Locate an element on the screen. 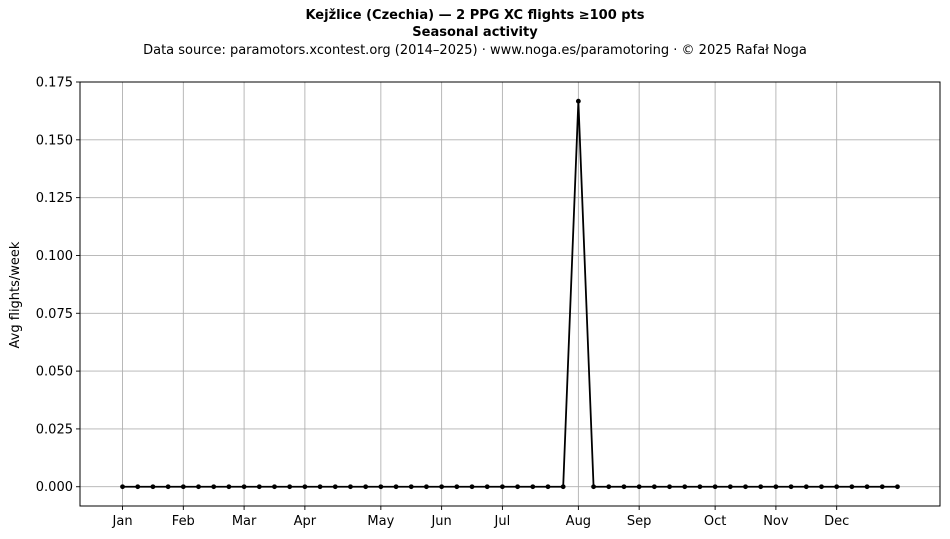  y-tick-label: 0.150 is located at coordinates (54, 140).